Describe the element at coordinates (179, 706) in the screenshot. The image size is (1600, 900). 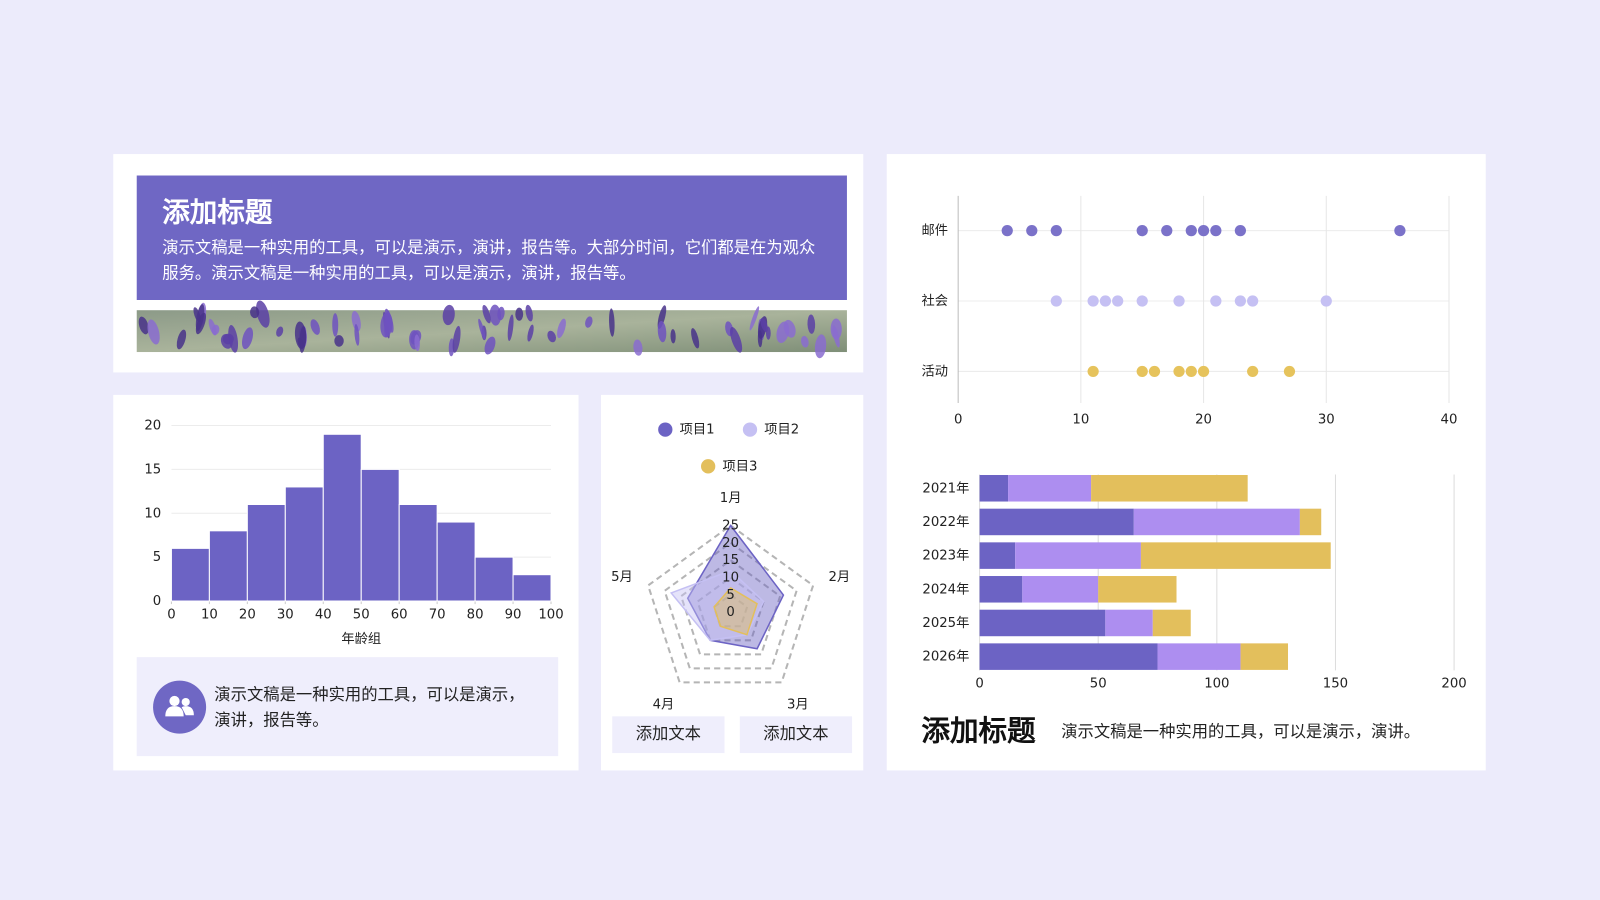
I see `people-icon` at that location.